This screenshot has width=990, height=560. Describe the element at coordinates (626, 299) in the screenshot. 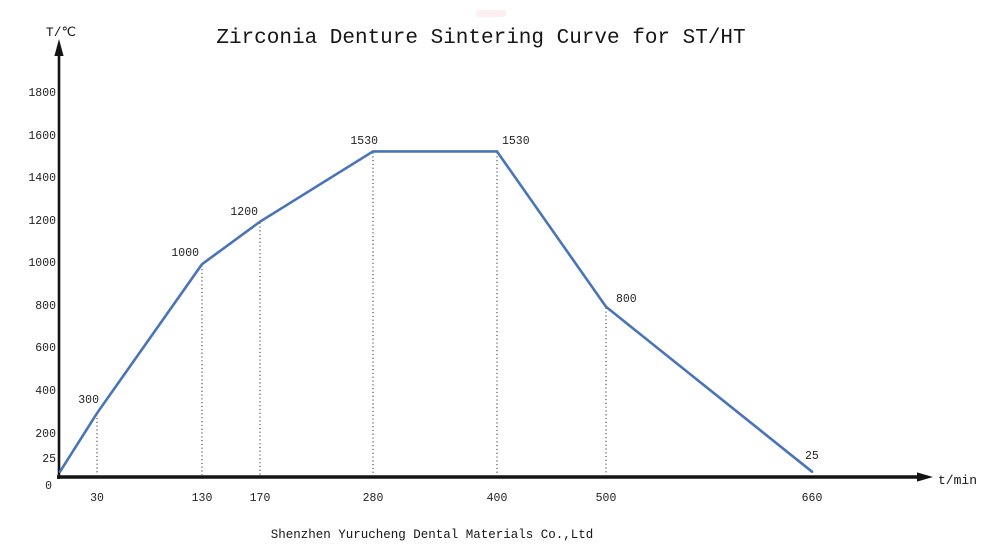

I see `point-label: 800` at that location.